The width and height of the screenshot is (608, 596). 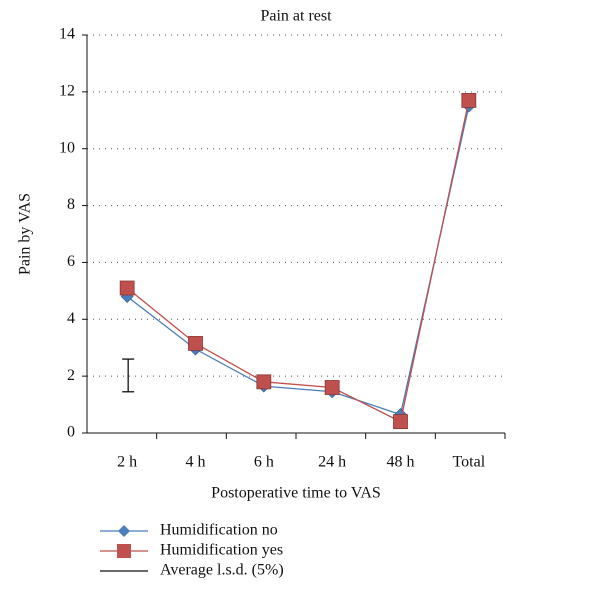 I want to click on legend-label: Average l.s.d. (5%), so click(x=222, y=570).